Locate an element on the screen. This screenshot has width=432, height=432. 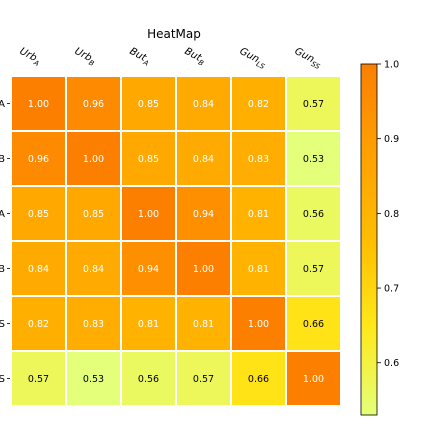
column-label: UrbA is located at coordinates (30, 57).